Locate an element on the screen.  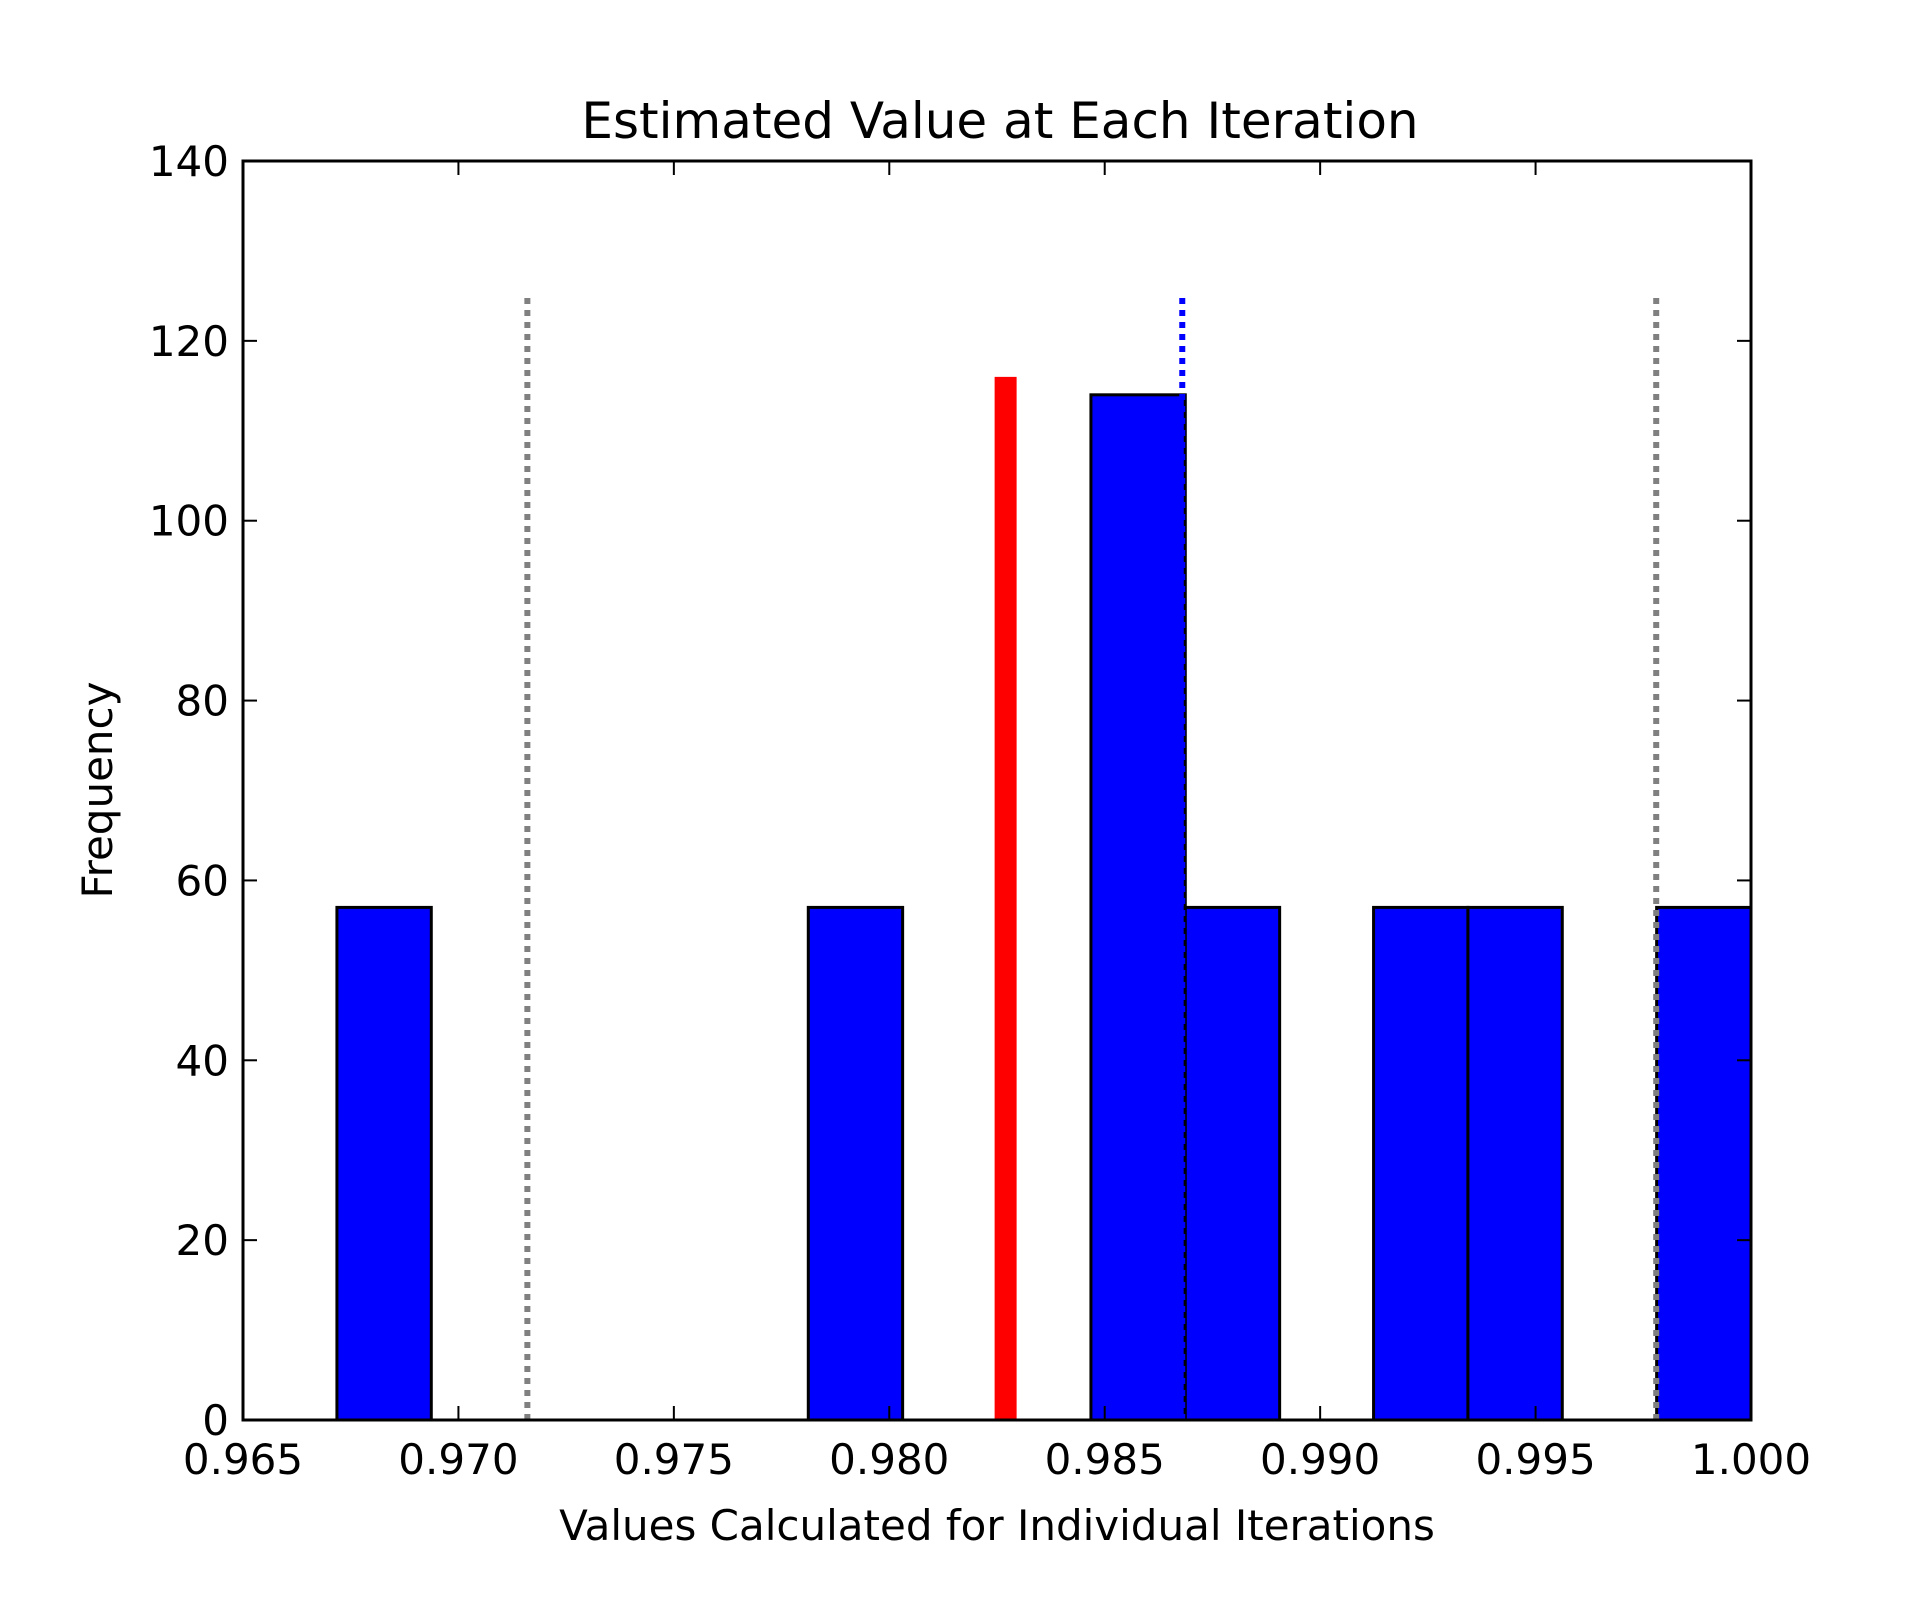
x-tick-label: 0.965 is located at coordinates (243, 1459).